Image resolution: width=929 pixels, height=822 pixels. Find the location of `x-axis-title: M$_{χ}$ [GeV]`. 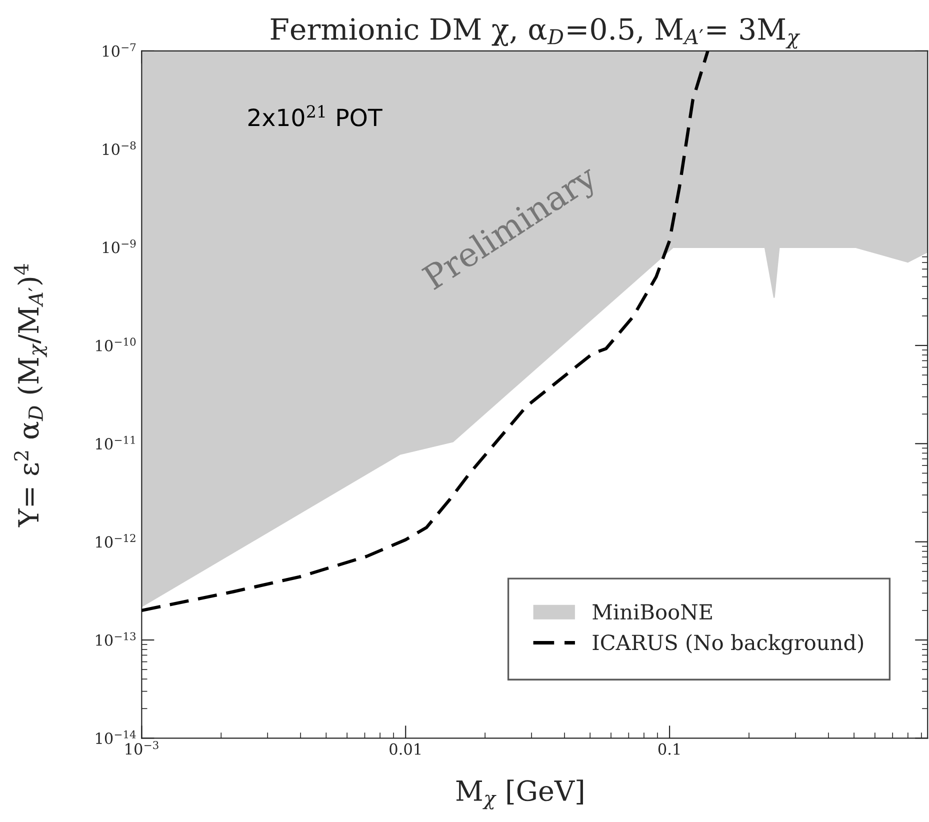

x-axis-title: M$_{χ}$ [GeV] is located at coordinates (519, 795).